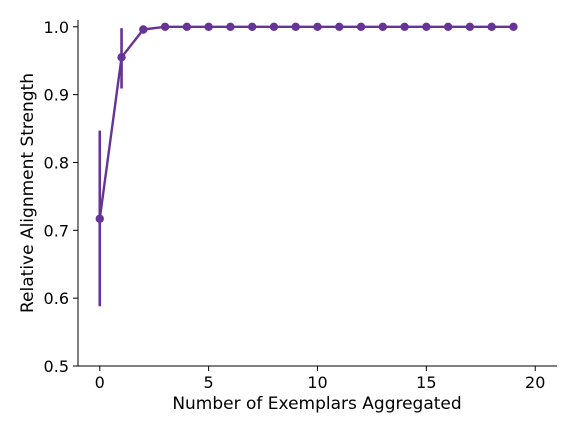  What do you see at coordinates (535, 382) in the screenshot?
I see `x-tick-label: 20` at bounding box center [535, 382].